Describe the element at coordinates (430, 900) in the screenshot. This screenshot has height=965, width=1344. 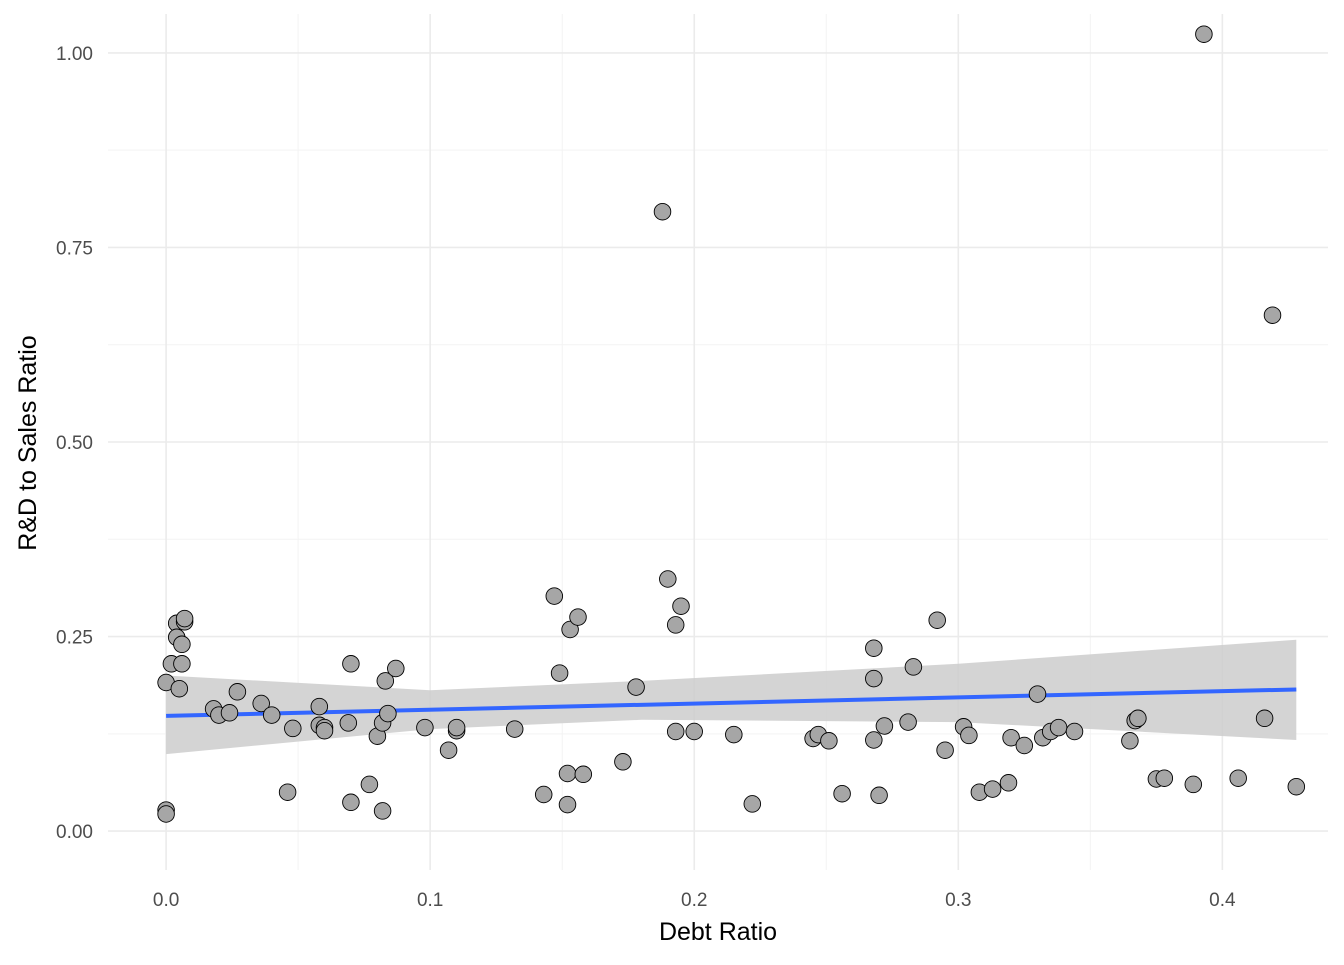
I see `x-tick-label: 0.1` at that location.